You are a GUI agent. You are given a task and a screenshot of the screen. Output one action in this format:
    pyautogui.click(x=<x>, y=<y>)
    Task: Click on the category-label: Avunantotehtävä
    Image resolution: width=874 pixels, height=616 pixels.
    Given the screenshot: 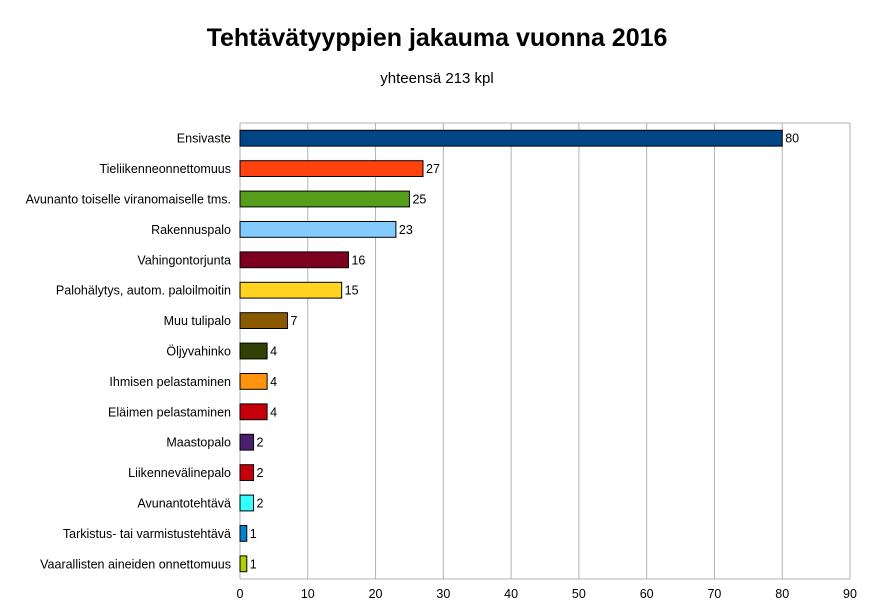 What is the action you would take?
    pyautogui.click(x=184, y=504)
    